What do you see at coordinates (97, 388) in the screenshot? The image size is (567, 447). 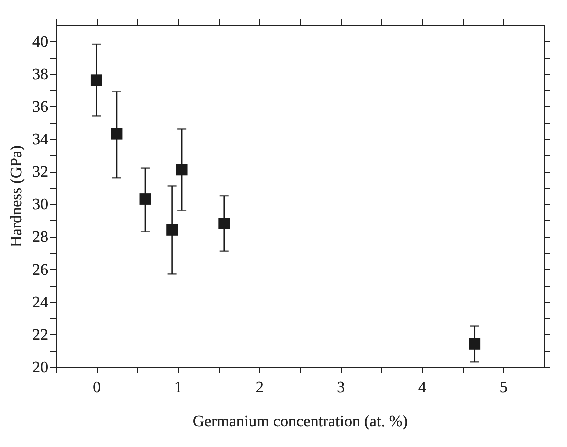 I see `x-tick-label: 0` at bounding box center [97, 388].